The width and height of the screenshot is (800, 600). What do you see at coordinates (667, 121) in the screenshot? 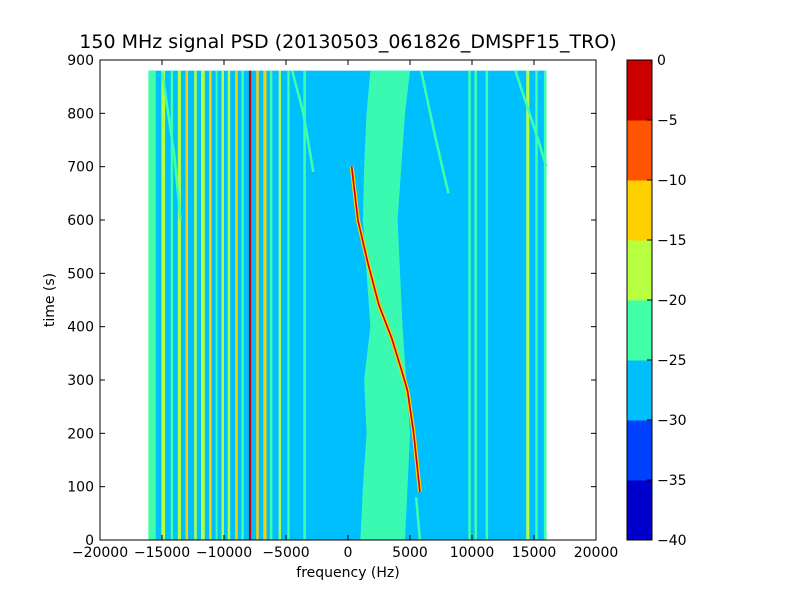
I see `colorbar-tick-label: −5` at bounding box center [667, 121].